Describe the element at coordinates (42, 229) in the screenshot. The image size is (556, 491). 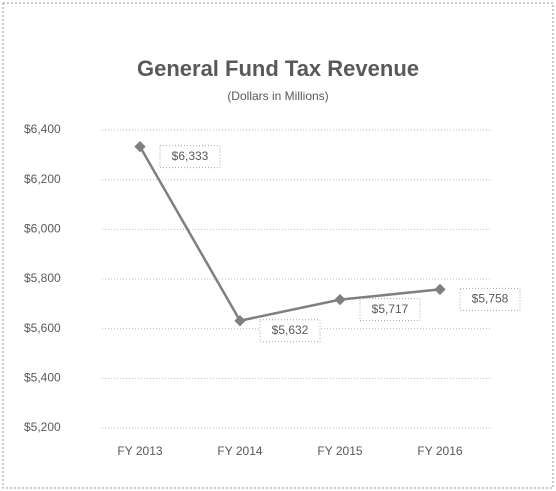
I see `y-tick-label: $6,000` at that location.